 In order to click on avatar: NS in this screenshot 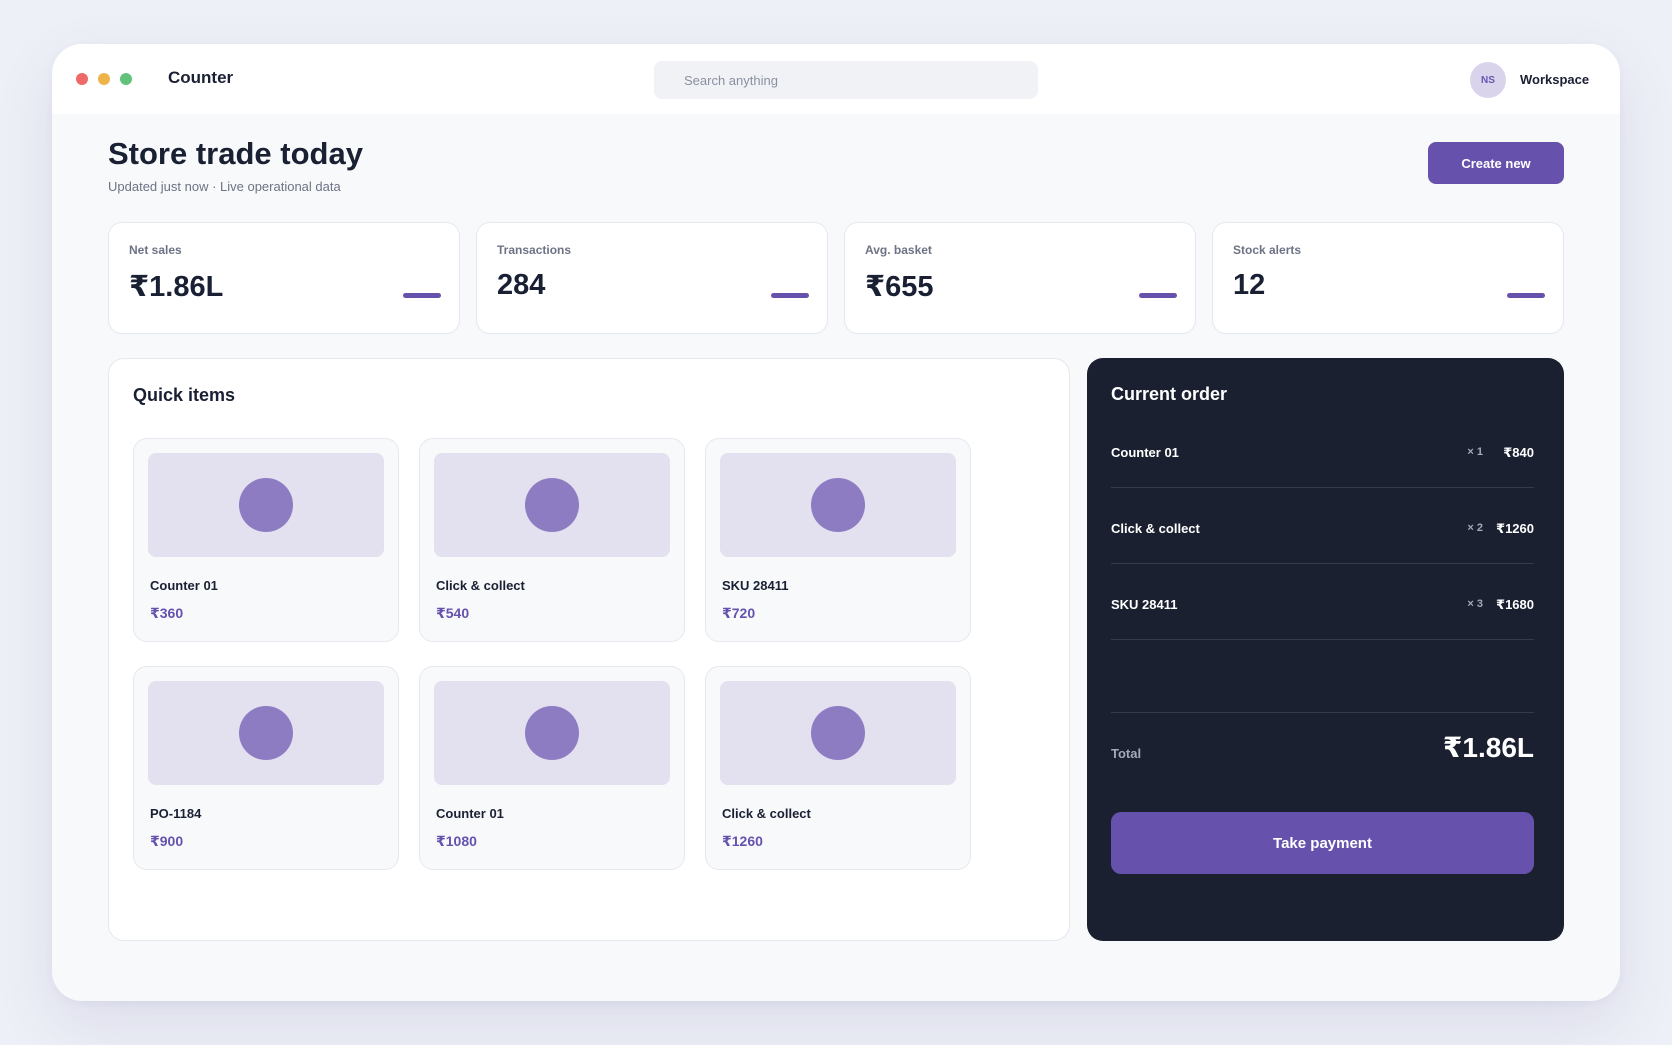, I will do `click(1488, 80)`.